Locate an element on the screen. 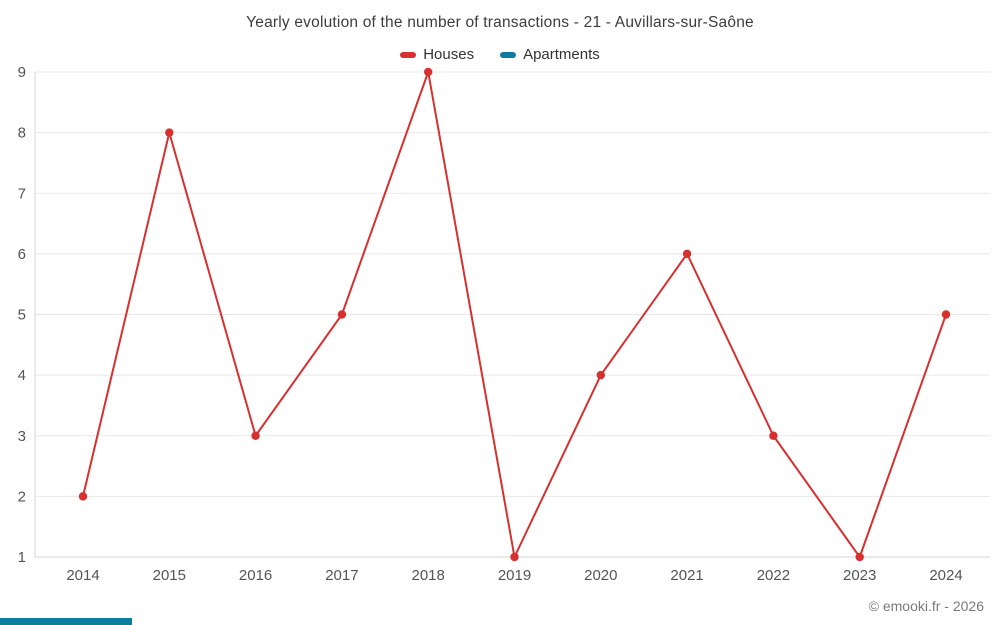  x-tick-label: 2019 is located at coordinates (514, 575).